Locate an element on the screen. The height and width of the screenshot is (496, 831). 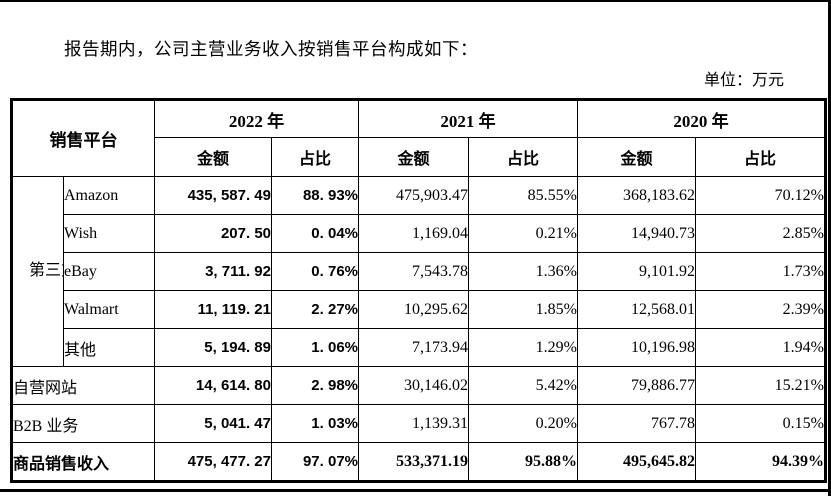
ratio-2022-cell: 88. 93% is located at coordinates (315, 195).